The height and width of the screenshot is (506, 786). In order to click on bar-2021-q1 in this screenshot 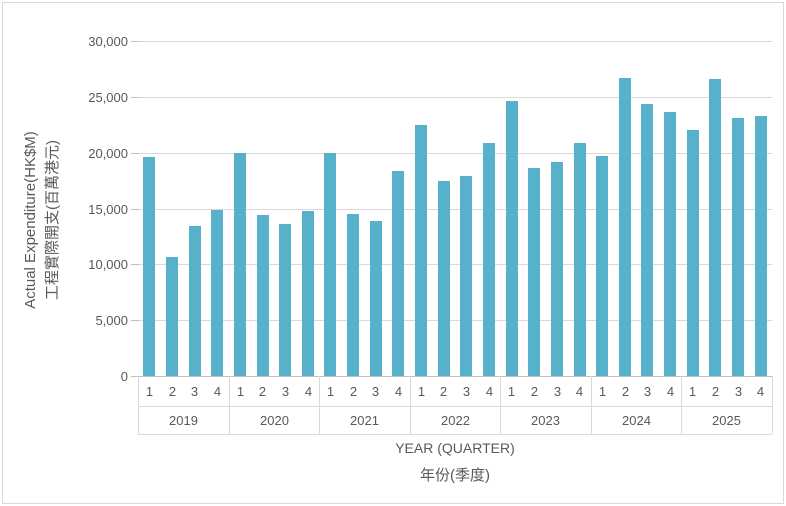, I will do `click(330, 264)`.